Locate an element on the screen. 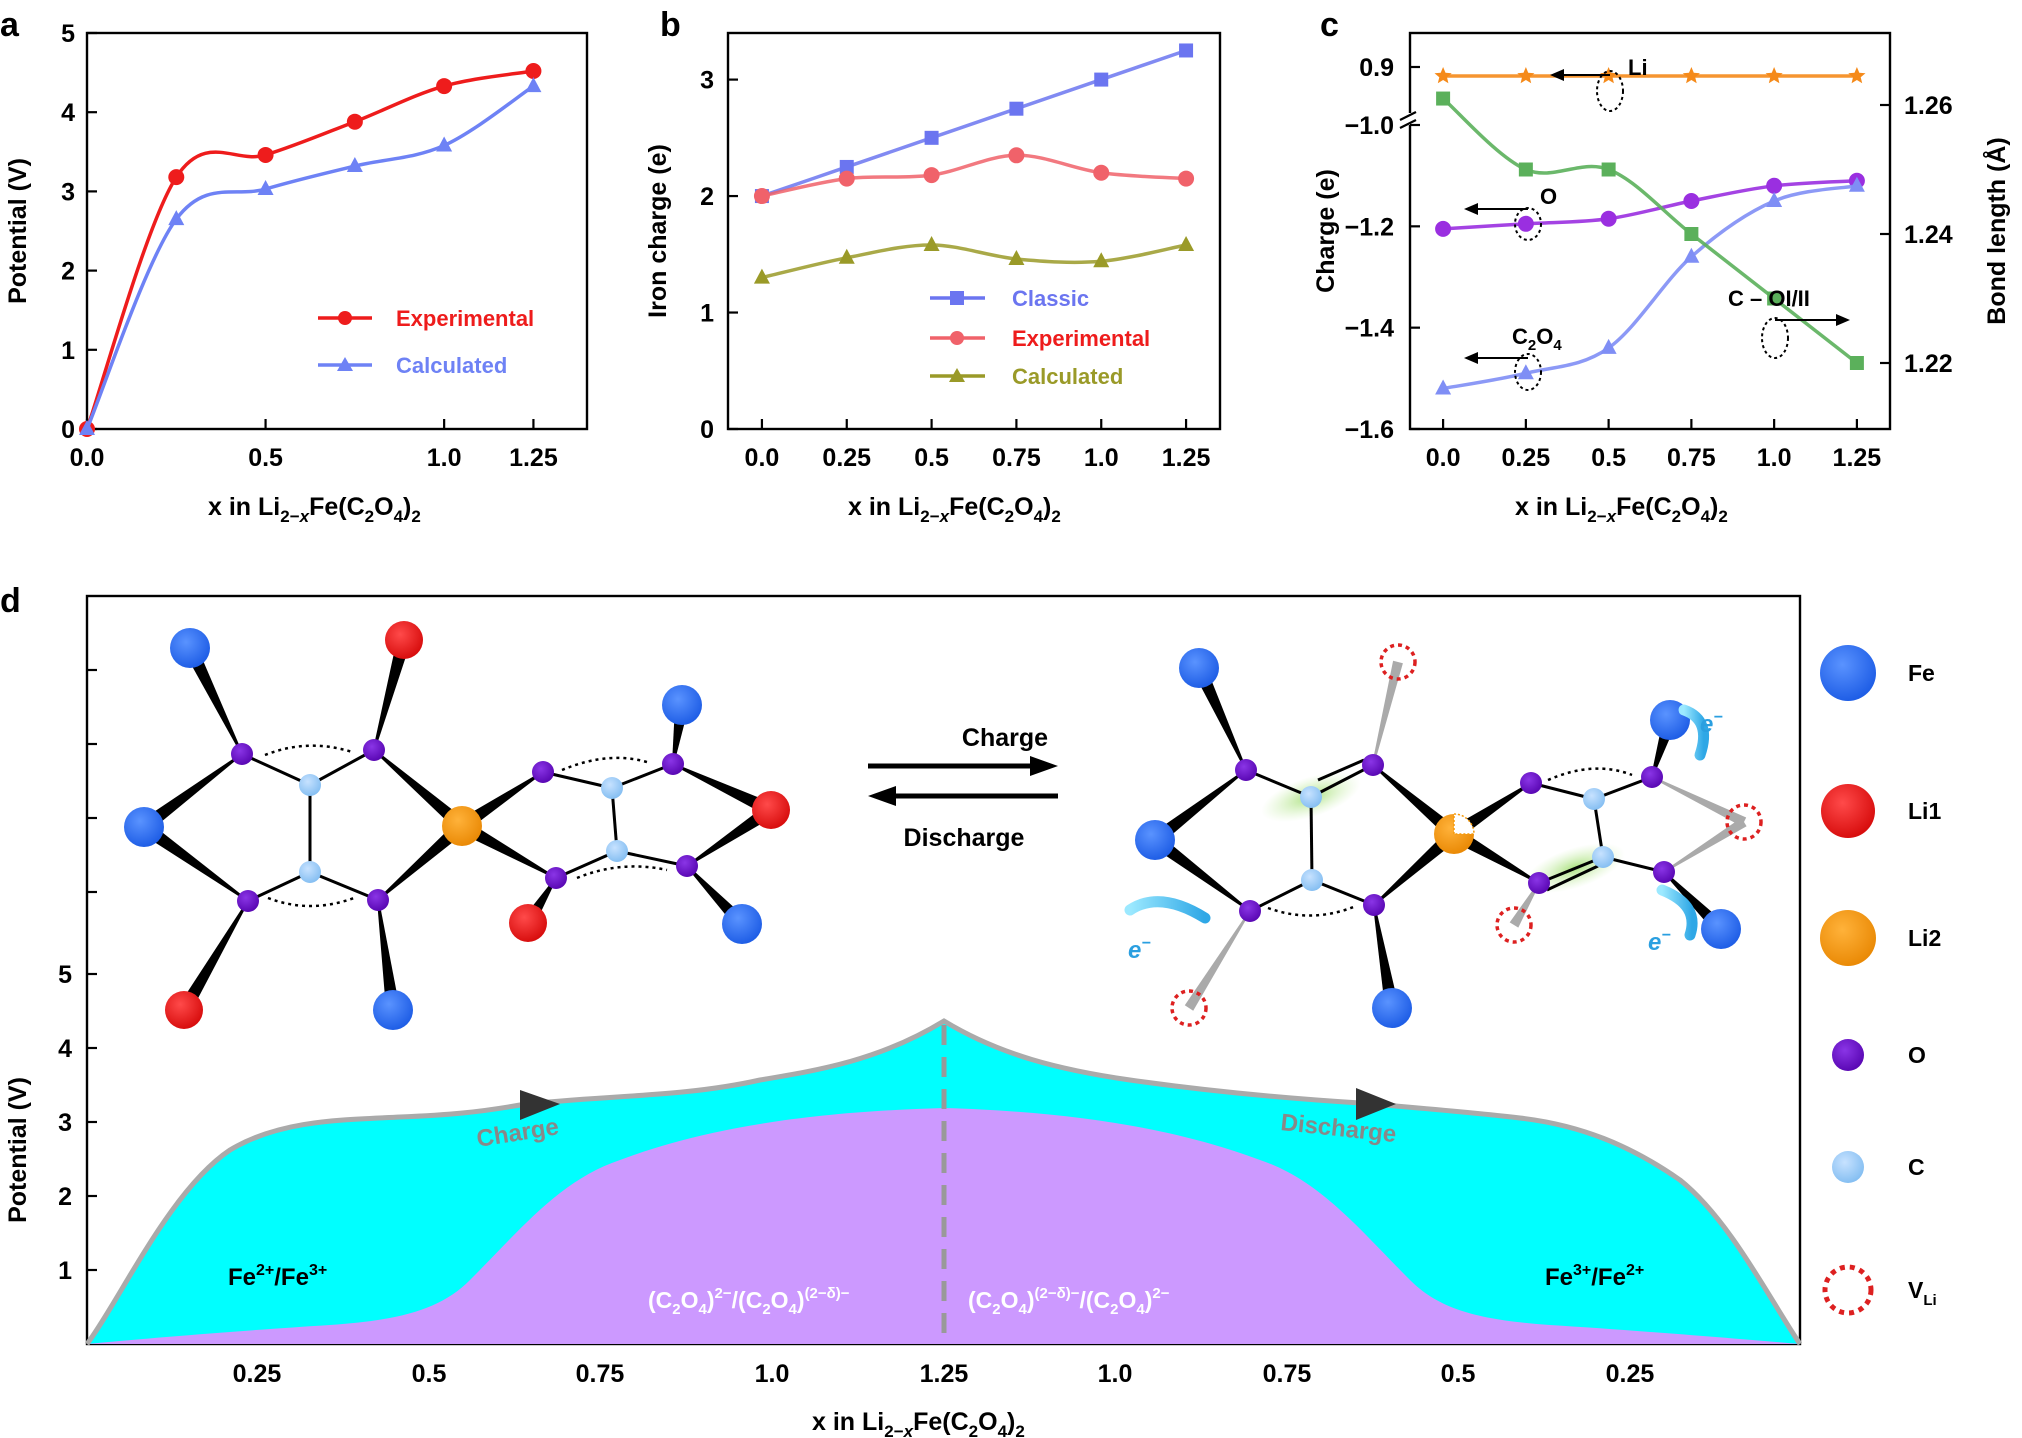  panel-label-d: d is located at coordinates (10, 601).